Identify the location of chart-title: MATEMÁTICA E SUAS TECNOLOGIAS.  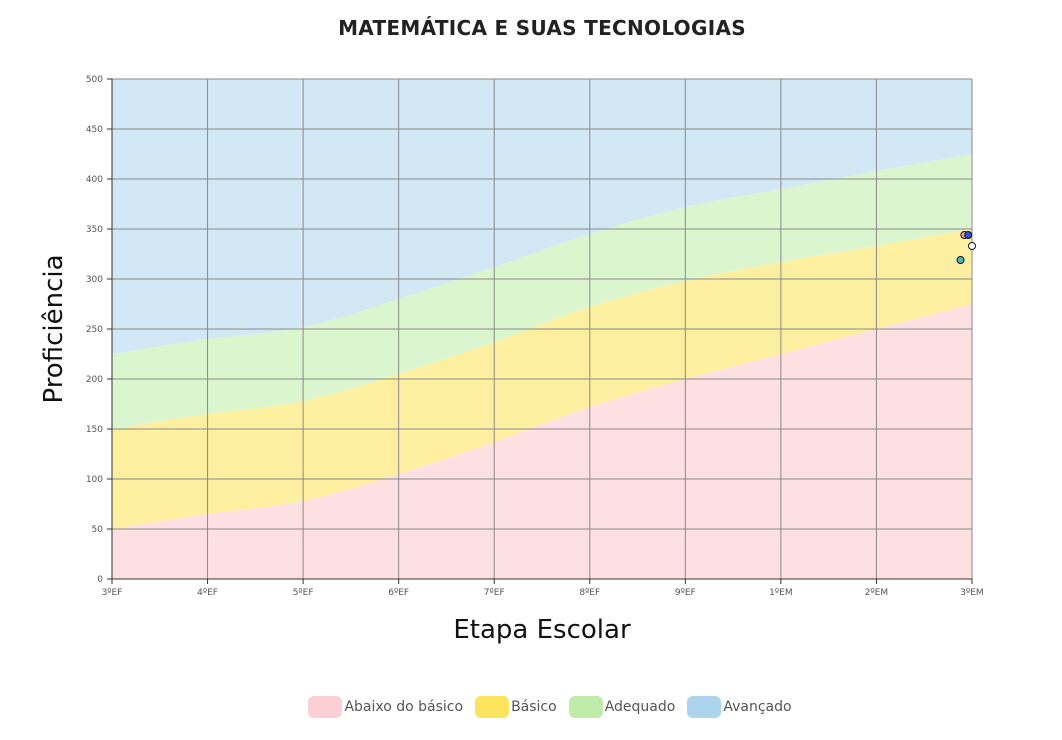
(542, 28).